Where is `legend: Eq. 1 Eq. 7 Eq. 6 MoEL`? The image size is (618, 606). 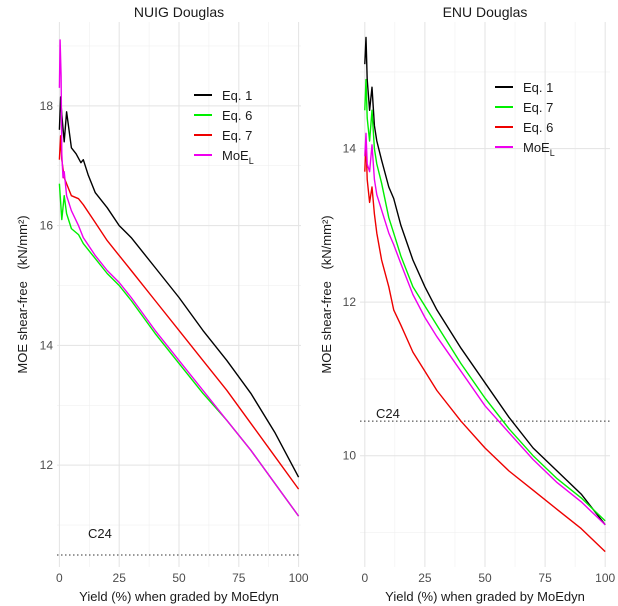 legend: Eq. 1 Eq. 7 Eq. 6 MoEL is located at coordinates (525, 119).